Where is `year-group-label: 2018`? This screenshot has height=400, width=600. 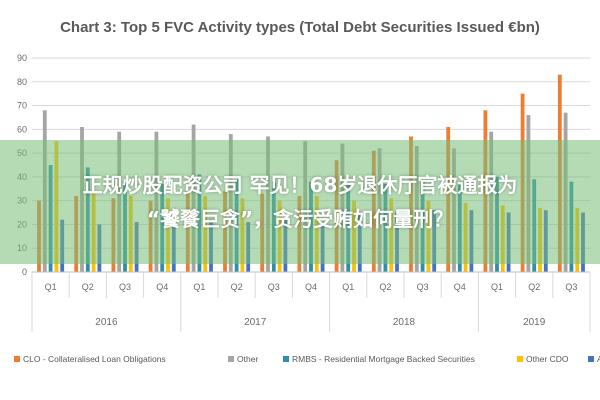
year-group-label: 2018 is located at coordinates (404, 322).